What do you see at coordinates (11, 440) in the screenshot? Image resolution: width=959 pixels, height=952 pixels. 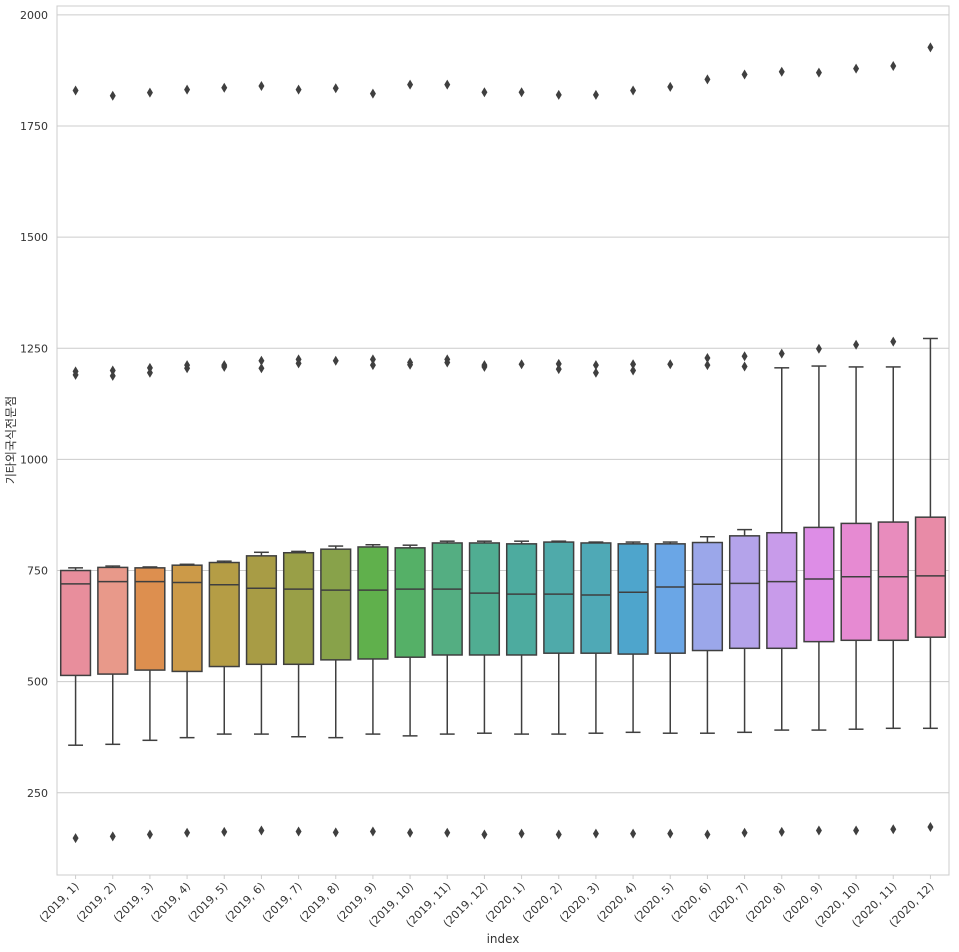 I see `y-axis-label: 기타외국식전문점` at bounding box center [11, 440].